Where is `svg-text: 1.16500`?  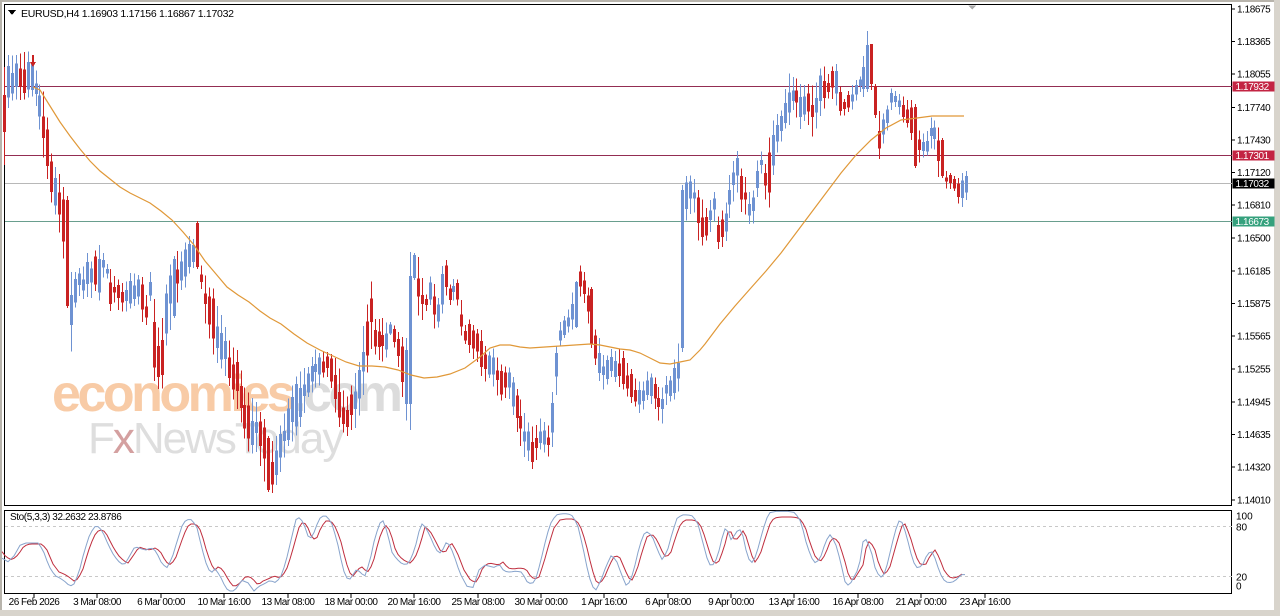
svg-text: 1.16500 is located at coordinates (1254, 238).